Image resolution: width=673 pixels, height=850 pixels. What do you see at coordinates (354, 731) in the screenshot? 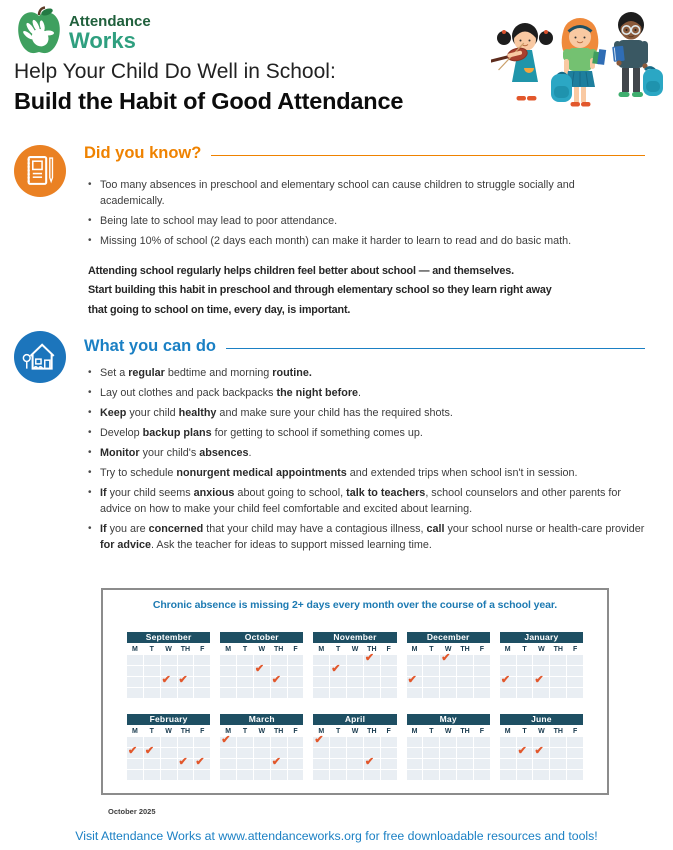
I see `calendar-day-headers: M T W TH F` at bounding box center [354, 731].